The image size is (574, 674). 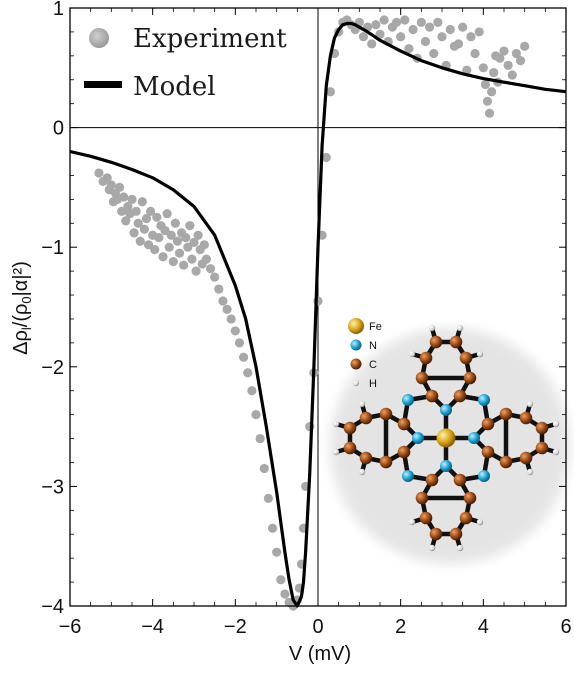 I want to click on y-axis-label-delta: Δρ, so click(x=21, y=342).